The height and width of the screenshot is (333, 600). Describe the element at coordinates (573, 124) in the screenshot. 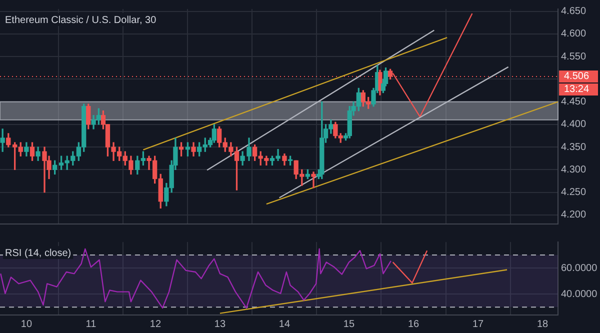

I see `y-tick-label: 4.400` at that location.